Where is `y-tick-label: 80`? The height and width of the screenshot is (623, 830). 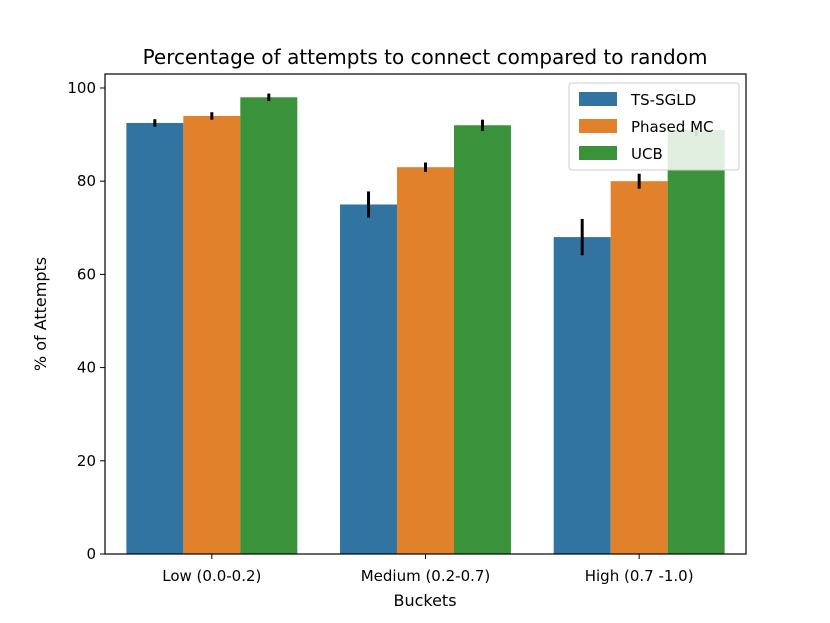 y-tick-label: 80 is located at coordinates (86, 181).